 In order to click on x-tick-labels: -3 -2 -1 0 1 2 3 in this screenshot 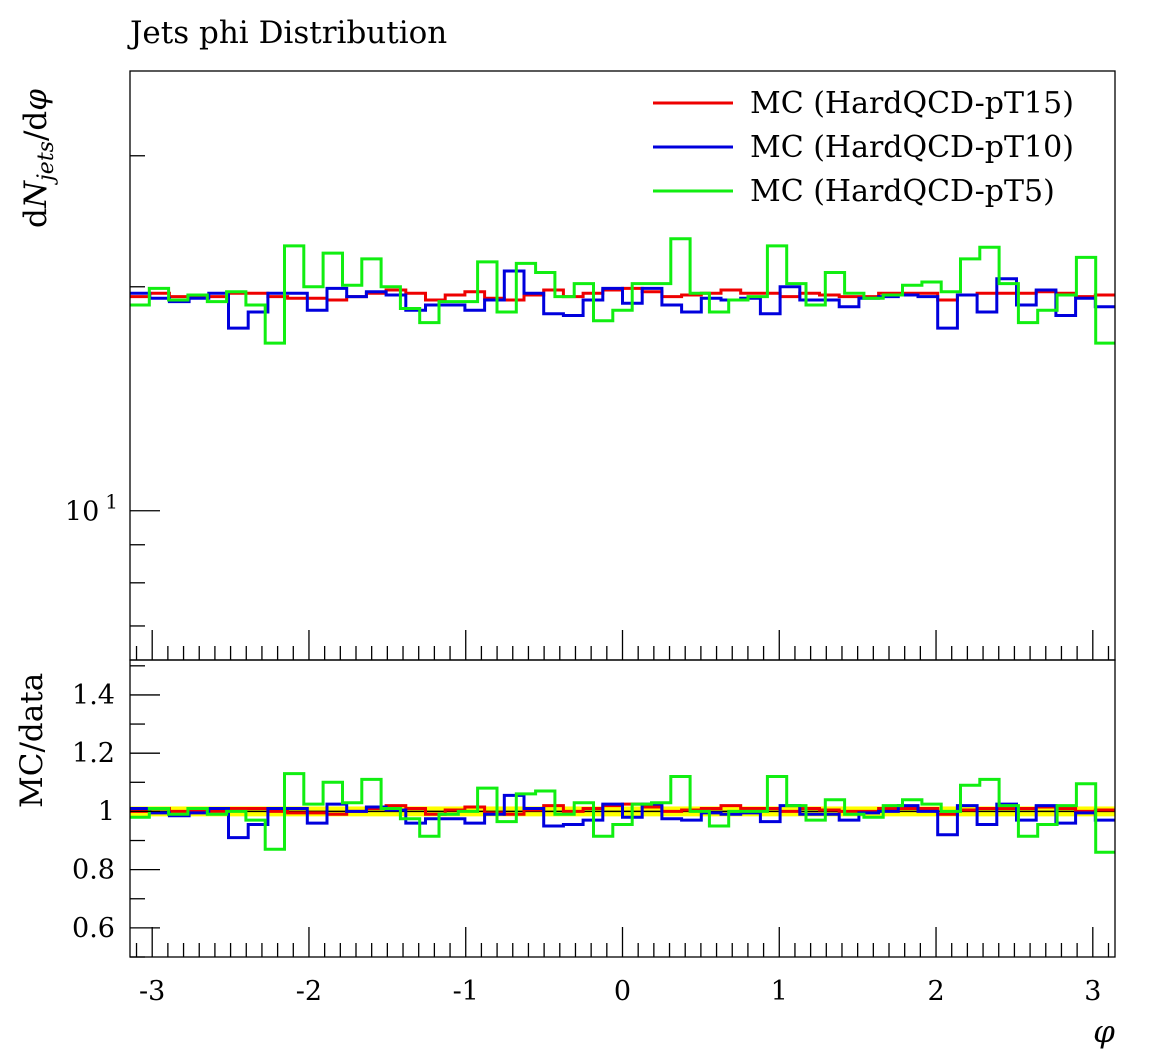, I will do `click(620, 991)`.